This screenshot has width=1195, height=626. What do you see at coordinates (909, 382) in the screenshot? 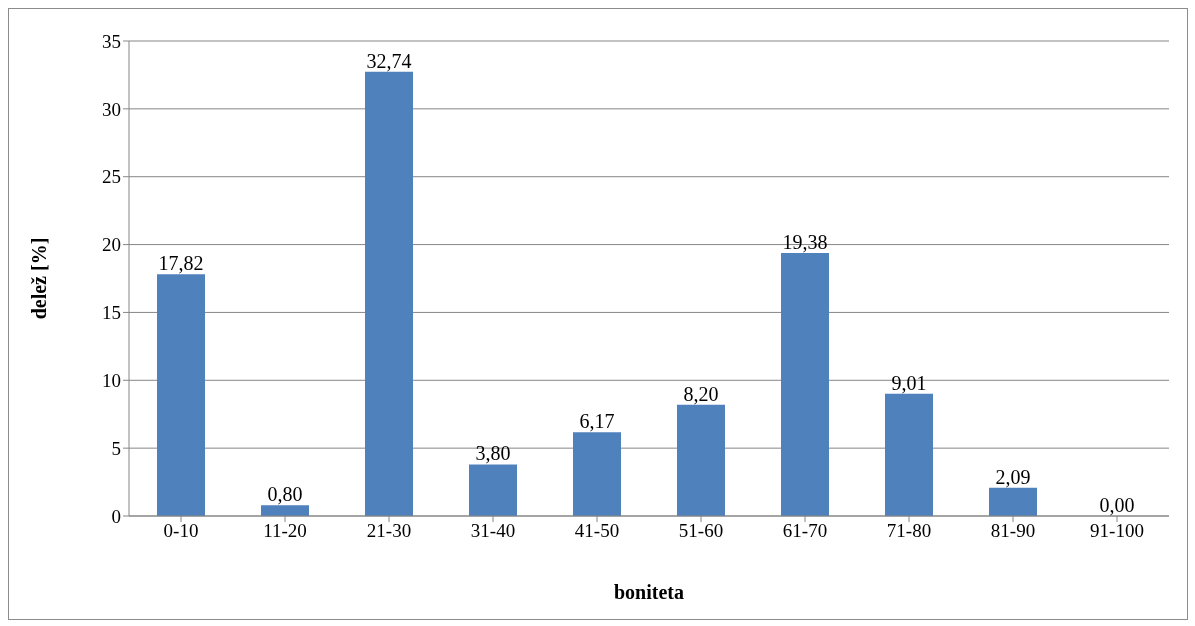
I see `data-label: 9,01` at bounding box center [909, 382].